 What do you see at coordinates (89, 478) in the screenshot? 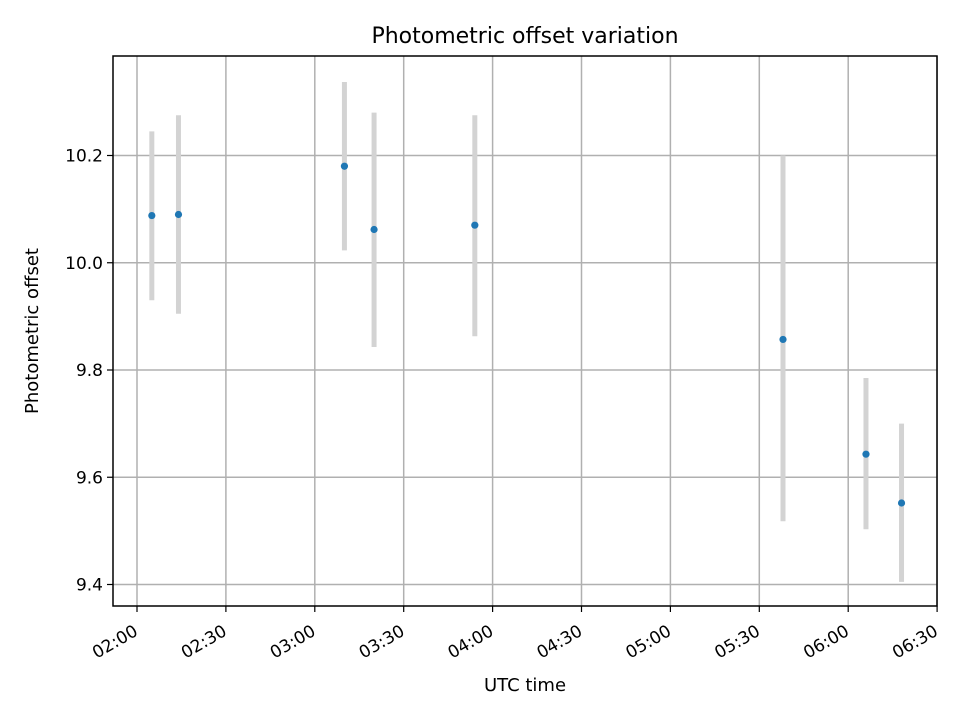
I see `y-tick-label: 9.6` at bounding box center [89, 478].